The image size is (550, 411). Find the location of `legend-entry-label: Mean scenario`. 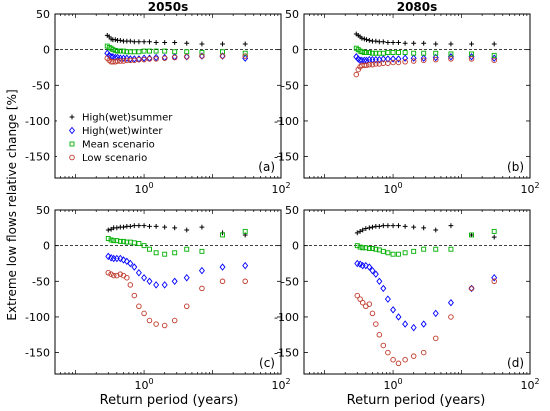

legend-entry-label: Mean scenario is located at coordinates (118, 145).